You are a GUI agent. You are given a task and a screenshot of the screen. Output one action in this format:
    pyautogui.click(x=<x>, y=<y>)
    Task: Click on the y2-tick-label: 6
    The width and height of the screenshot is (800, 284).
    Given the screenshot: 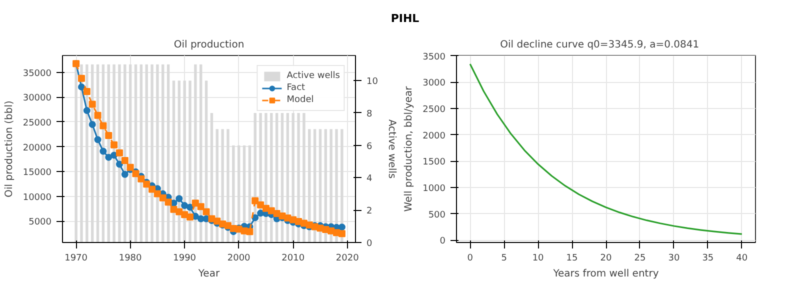 What is the action you would take?
    pyautogui.click(x=369, y=147)
    